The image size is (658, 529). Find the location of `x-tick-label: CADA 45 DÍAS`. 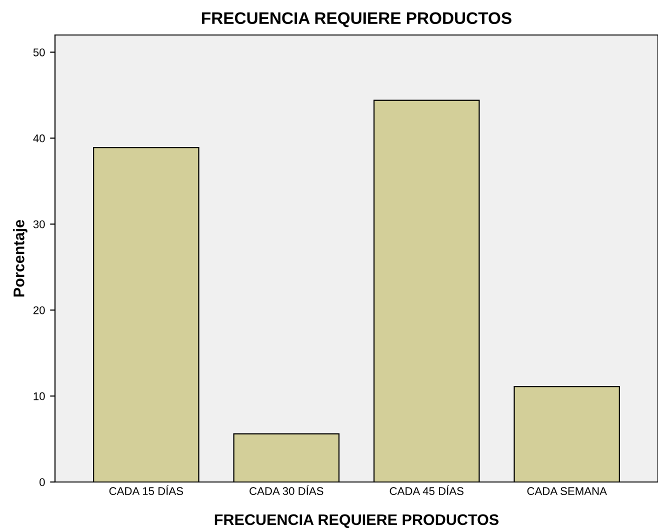

x-tick-label: CADA 45 DÍAS is located at coordinates (427, 490).